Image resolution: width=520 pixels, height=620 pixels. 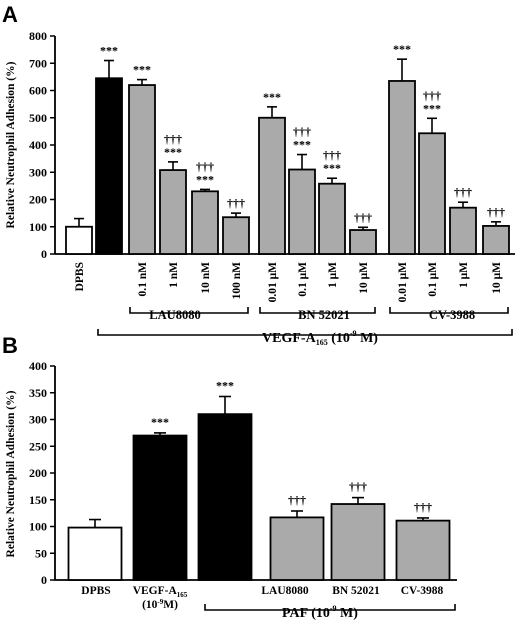 What do you see at coordinates (41, 553) in the screenshot?
I see `panel-b-ytick-label: 50` at bounding box center [41, 553].